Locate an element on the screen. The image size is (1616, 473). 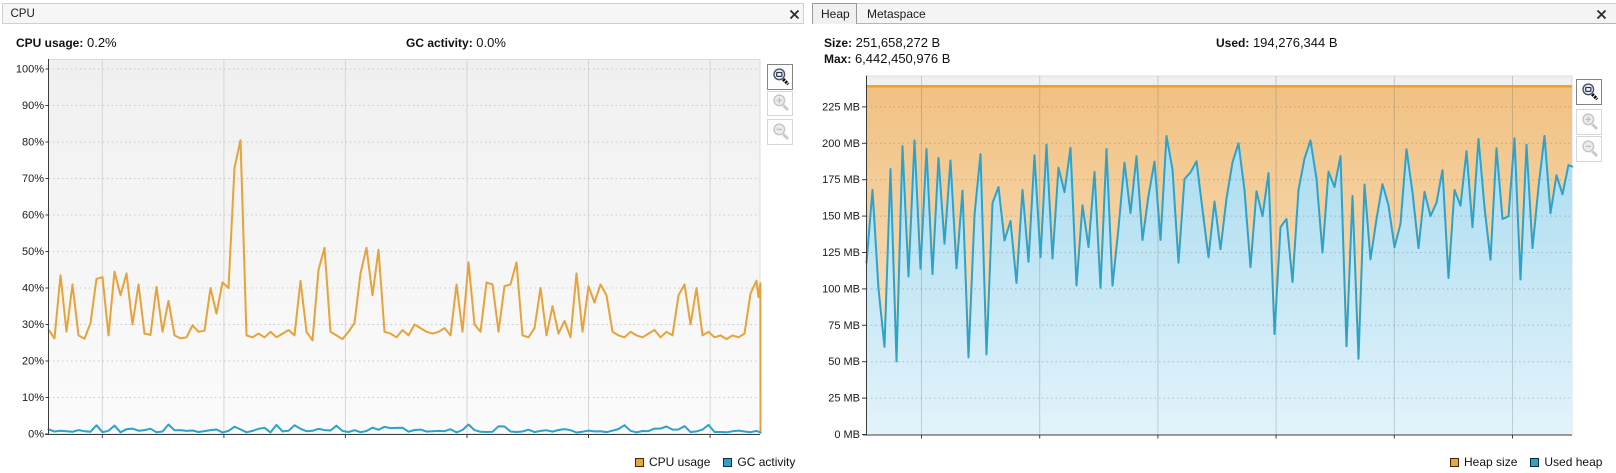
svg-text: 60% is located at coordinates (33, 216).